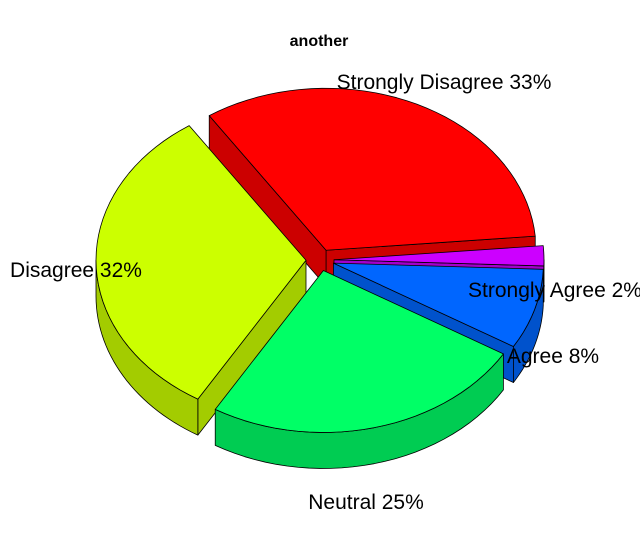 This screenshot has width=640, height=553. What do you see at coordinates (439, 256) in the screenshot?
I see `slice-strongly-agree` at bounding box center [439, 256].